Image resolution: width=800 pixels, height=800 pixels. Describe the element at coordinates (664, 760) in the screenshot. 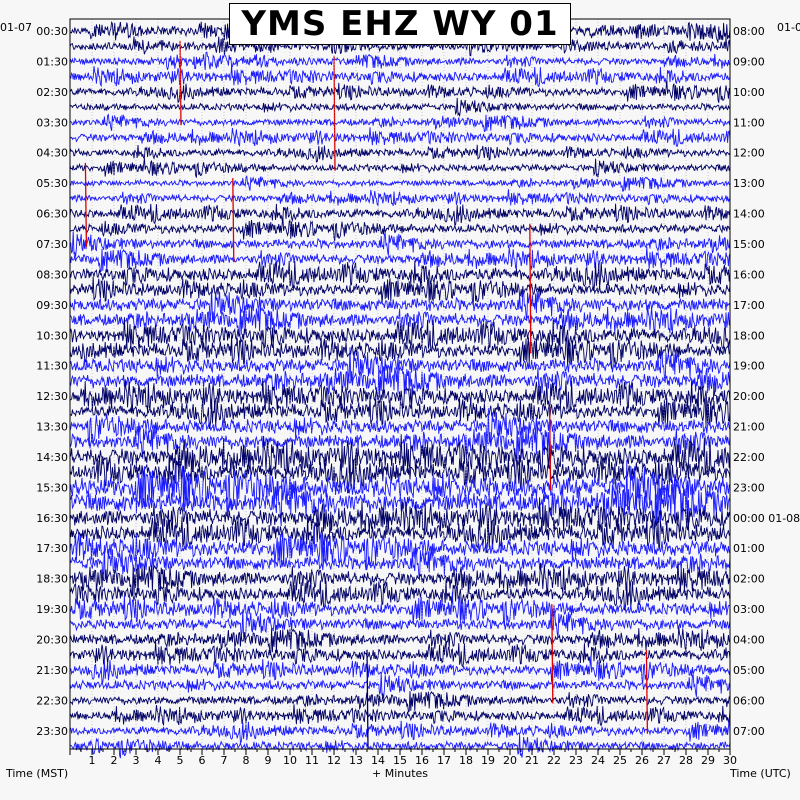

I see `x-tick-label: 27` at that location.